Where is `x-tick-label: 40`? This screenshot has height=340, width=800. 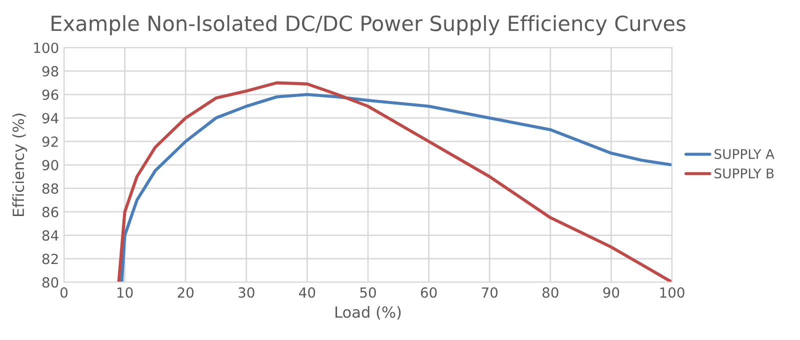 x-tick-label: 40 is located at coordinates (307, 292).